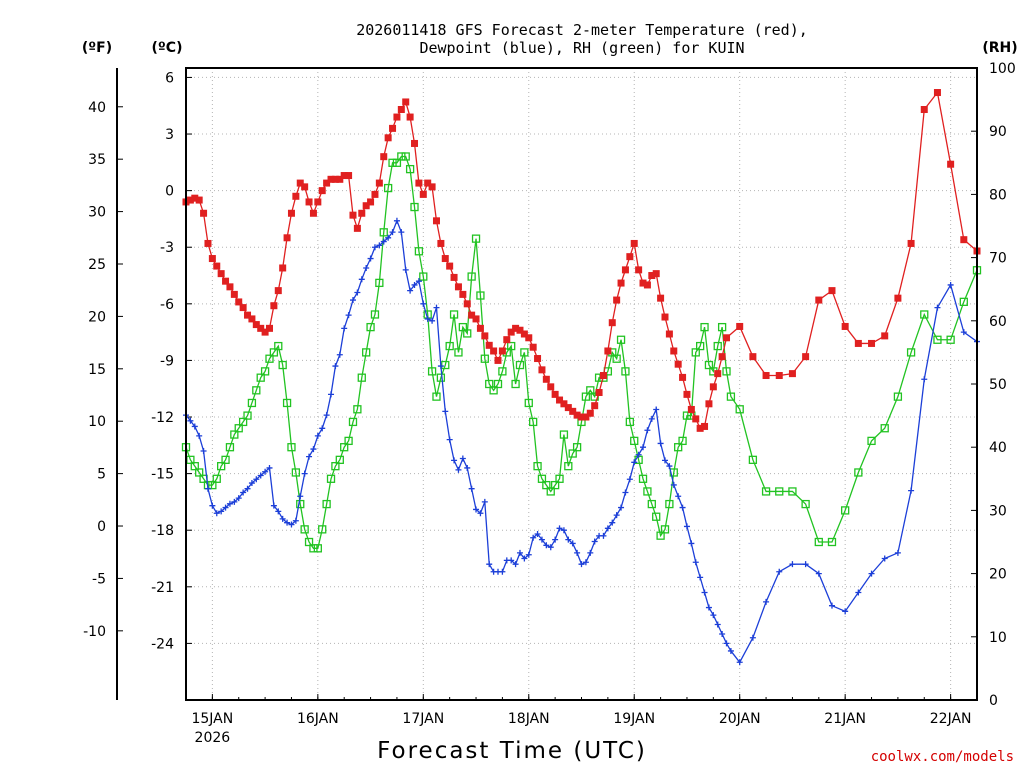 The width and height of the screenshot is (1024, 768). Describe the element at coordinates (169, 192) in the screenshot. I see `celsius-tick-label: 0` at that location.